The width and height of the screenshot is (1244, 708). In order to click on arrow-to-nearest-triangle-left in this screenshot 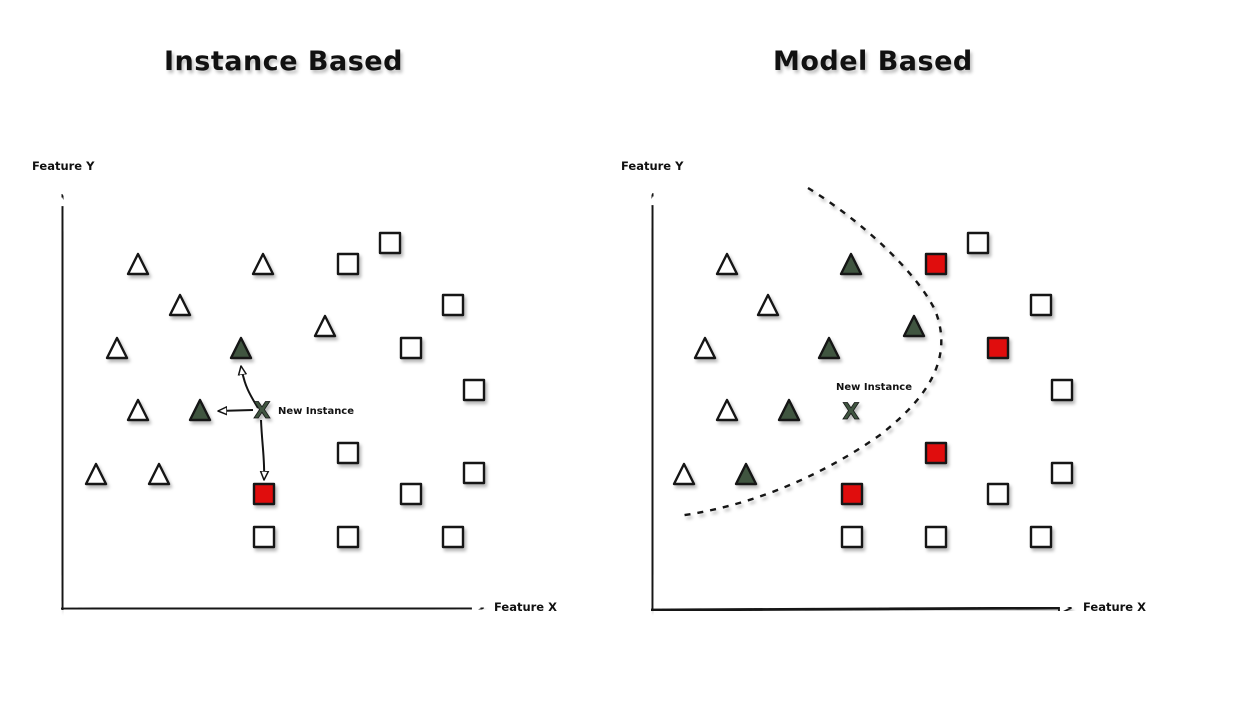, I will do `click(236, 410)`.